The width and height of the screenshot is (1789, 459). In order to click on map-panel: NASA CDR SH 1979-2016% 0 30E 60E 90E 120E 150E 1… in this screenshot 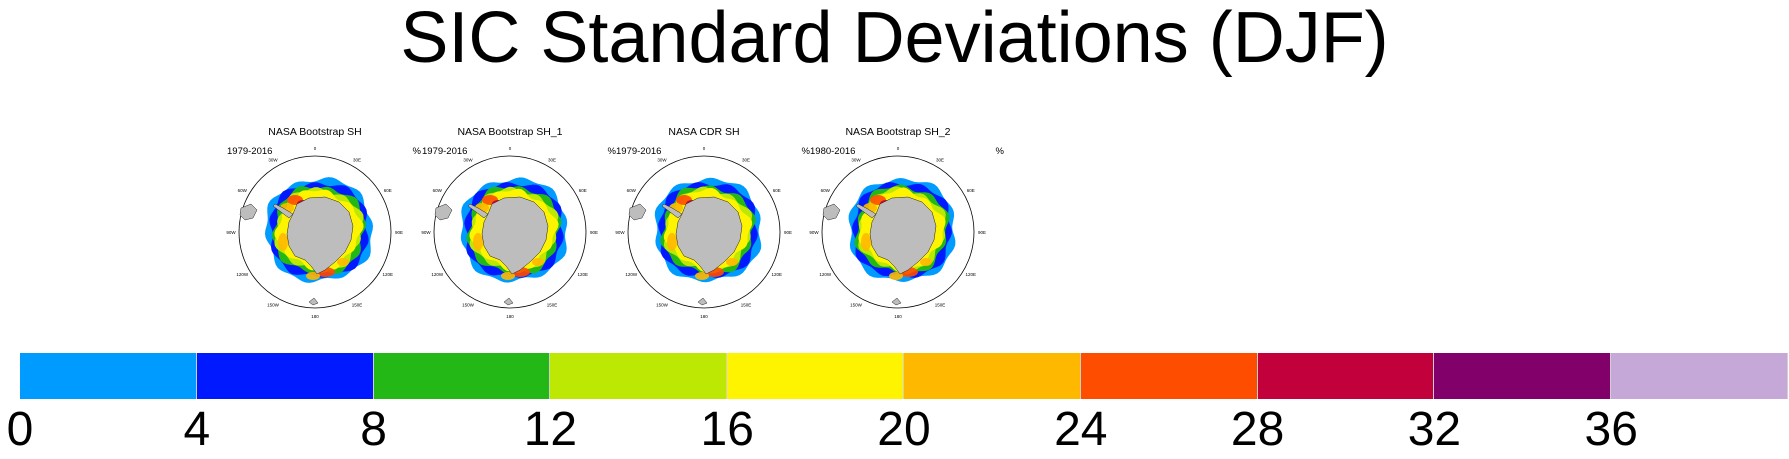, I will do `click(712, 226)`.